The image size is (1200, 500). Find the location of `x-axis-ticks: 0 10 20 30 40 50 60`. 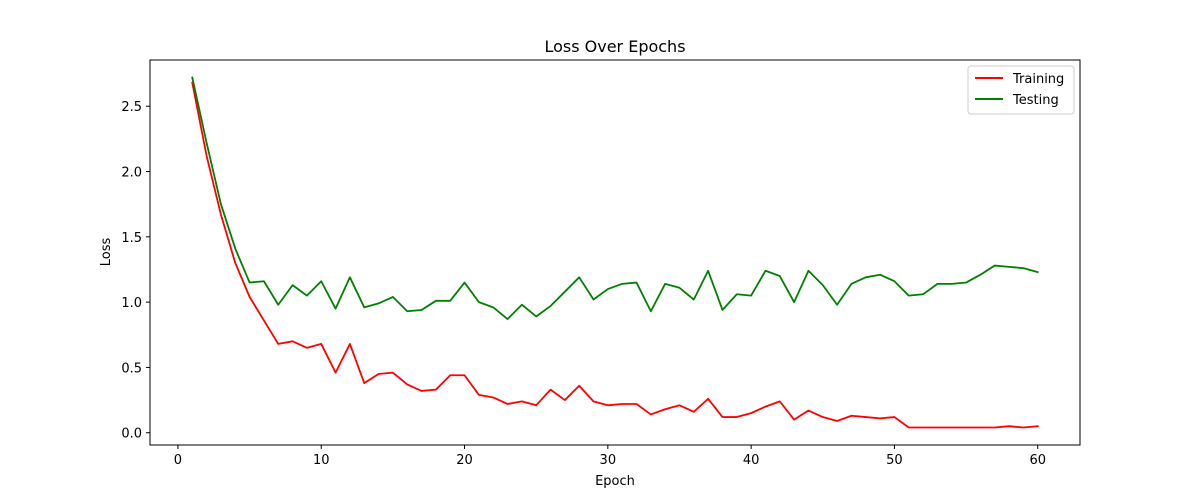

x-axis-ticks: 0 10 20 30 40 50 60 is located at coordinates (610, 456).